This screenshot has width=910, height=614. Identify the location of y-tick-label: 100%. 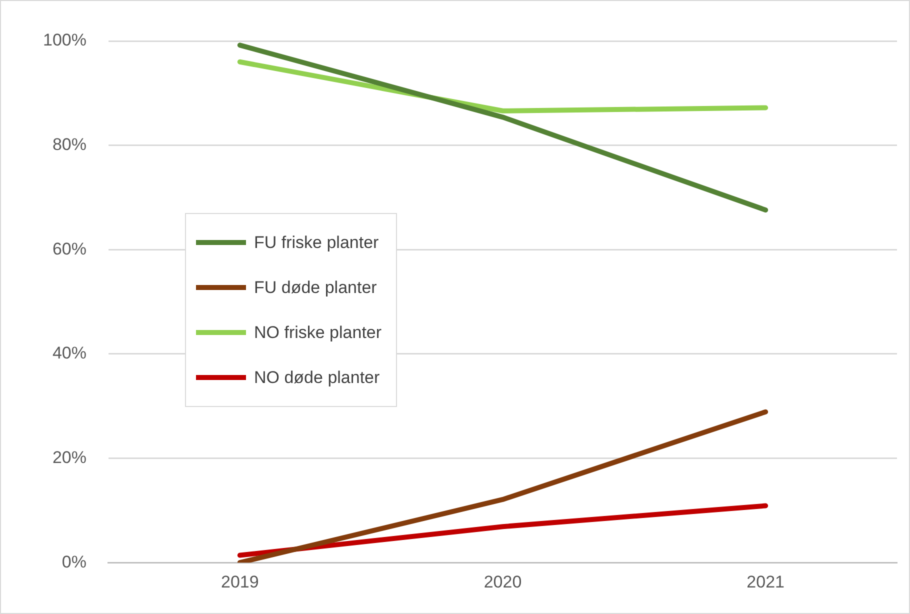
(64, 40).